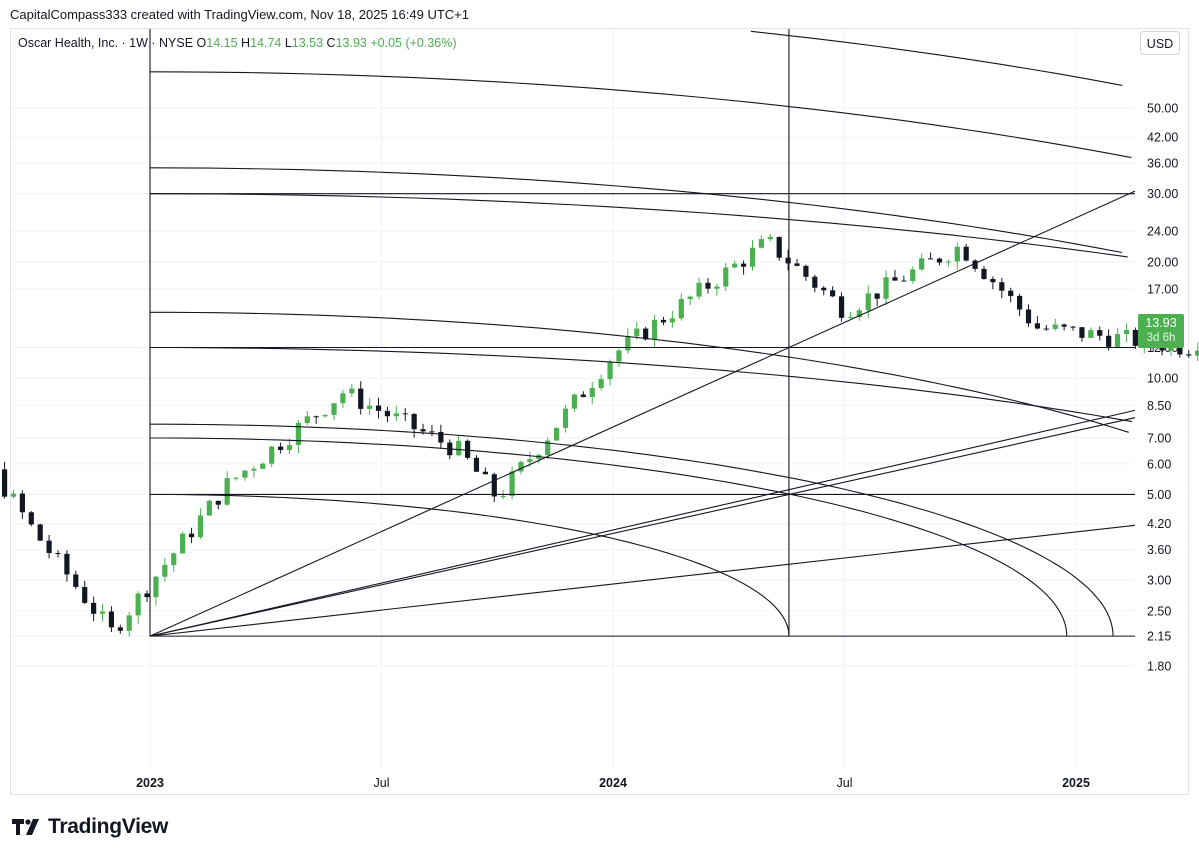 This screenshot has width=1199, height=856. What do you see at coordinates (1159, 666) in the screenshot?
I see `y-axis-label: 1.80` at bounding box center [1159, 666].